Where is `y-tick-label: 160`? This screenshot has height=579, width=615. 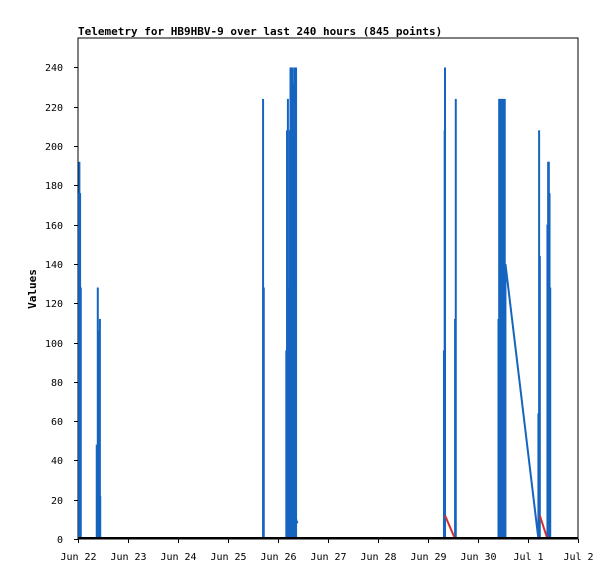
y-tick-label: 160 is located at coordinates (54, 226).